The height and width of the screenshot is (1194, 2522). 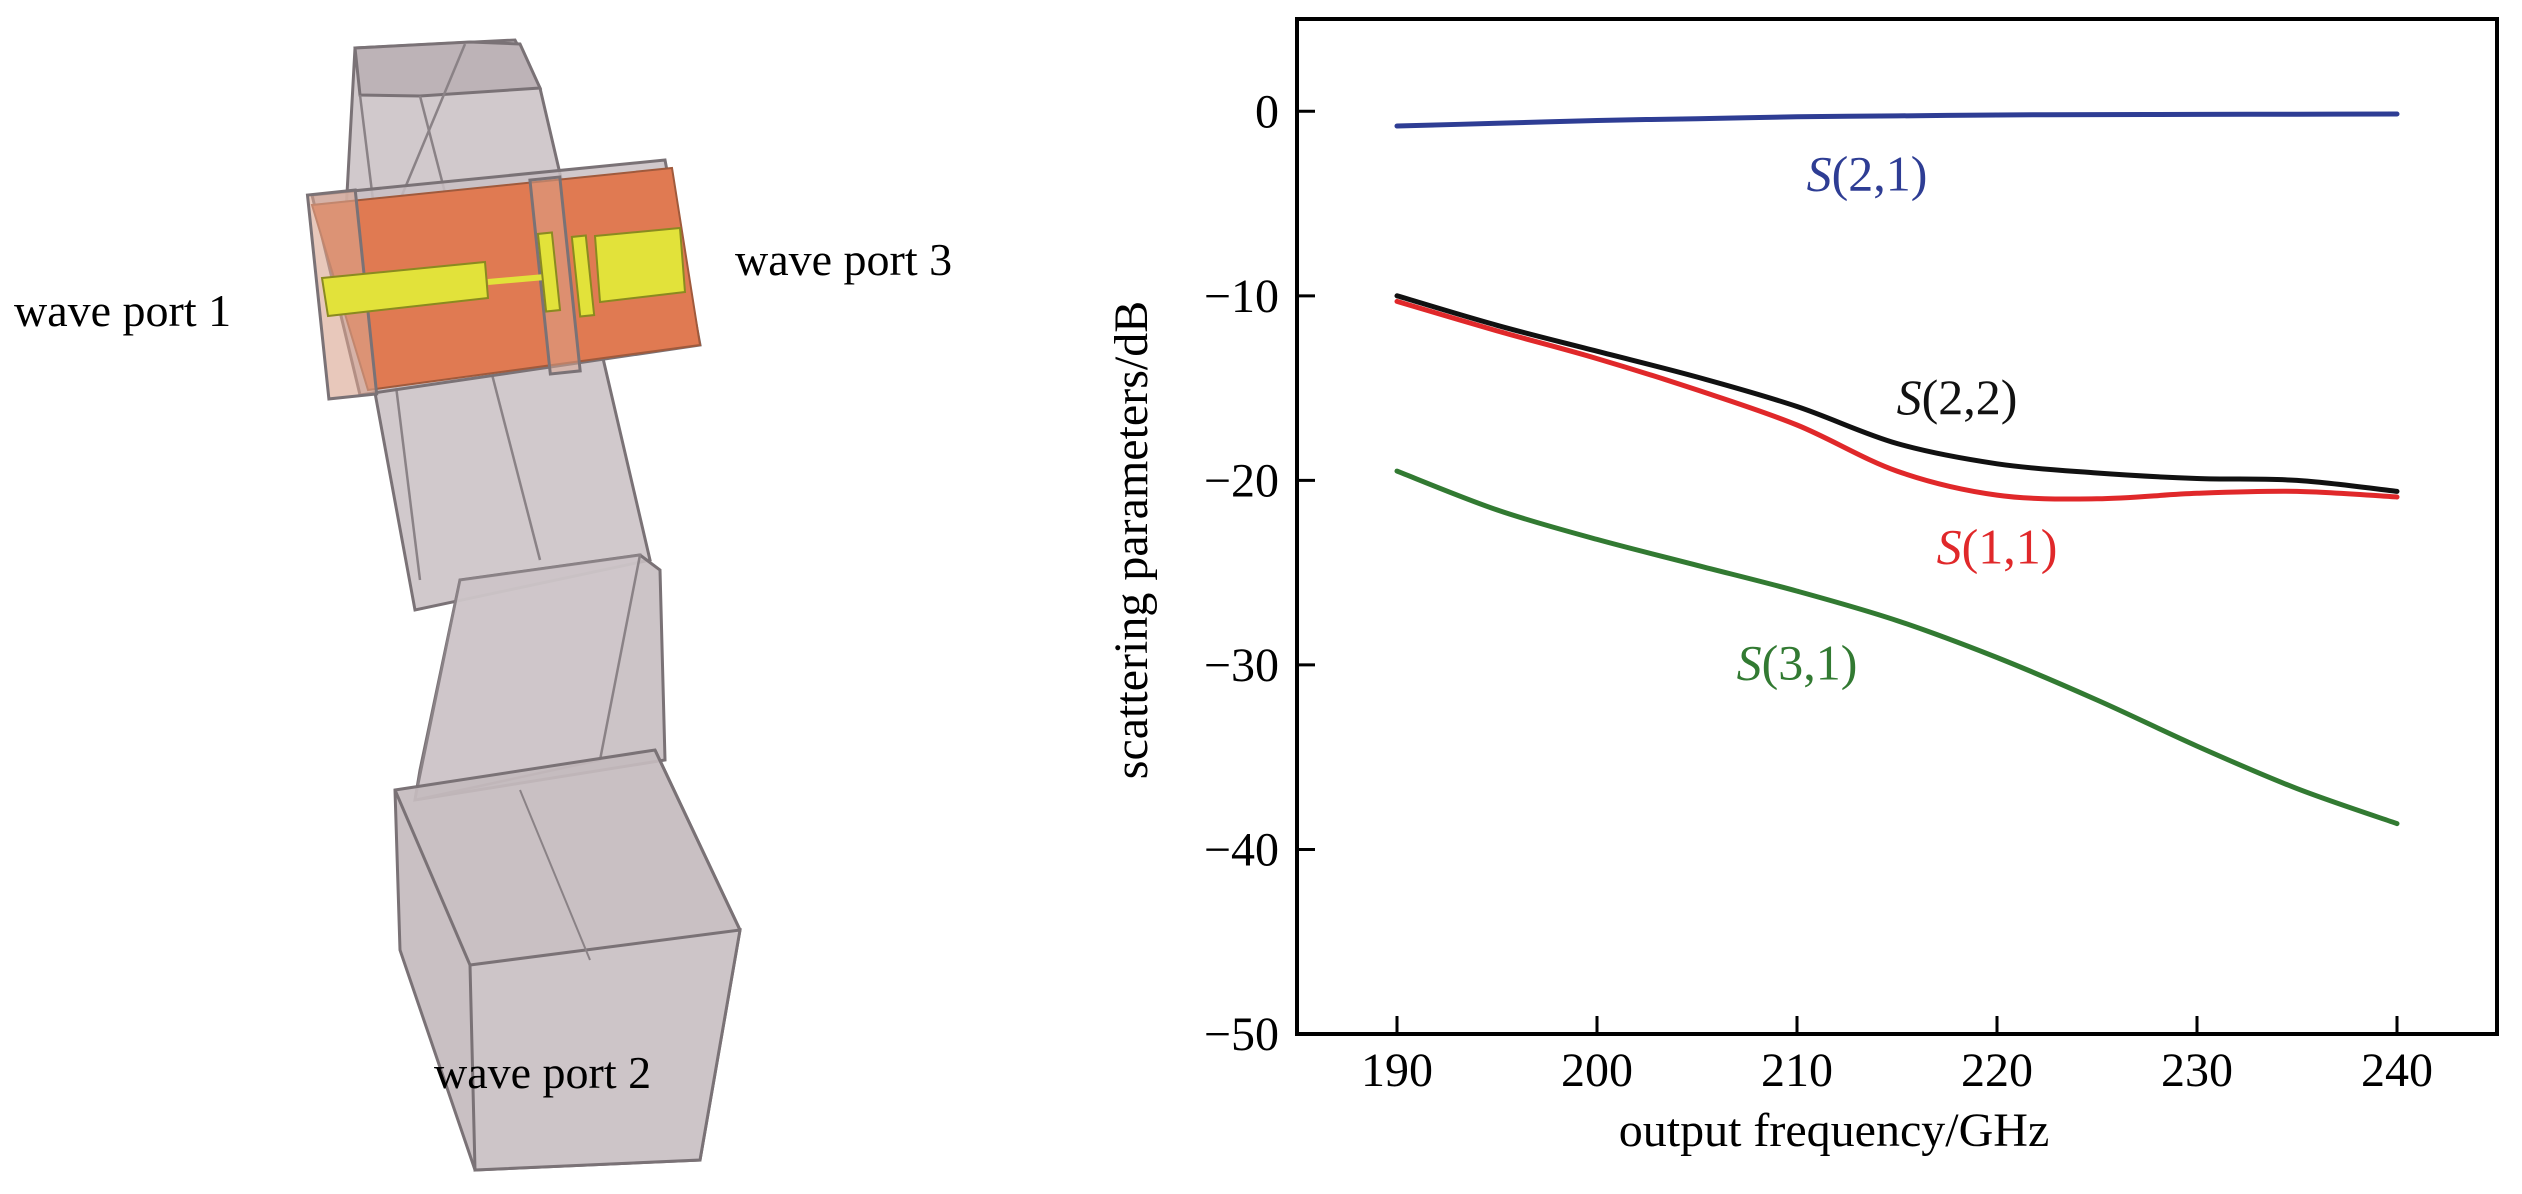 I want to click on y-tick-label: −30, so click(x=1241, y=665).